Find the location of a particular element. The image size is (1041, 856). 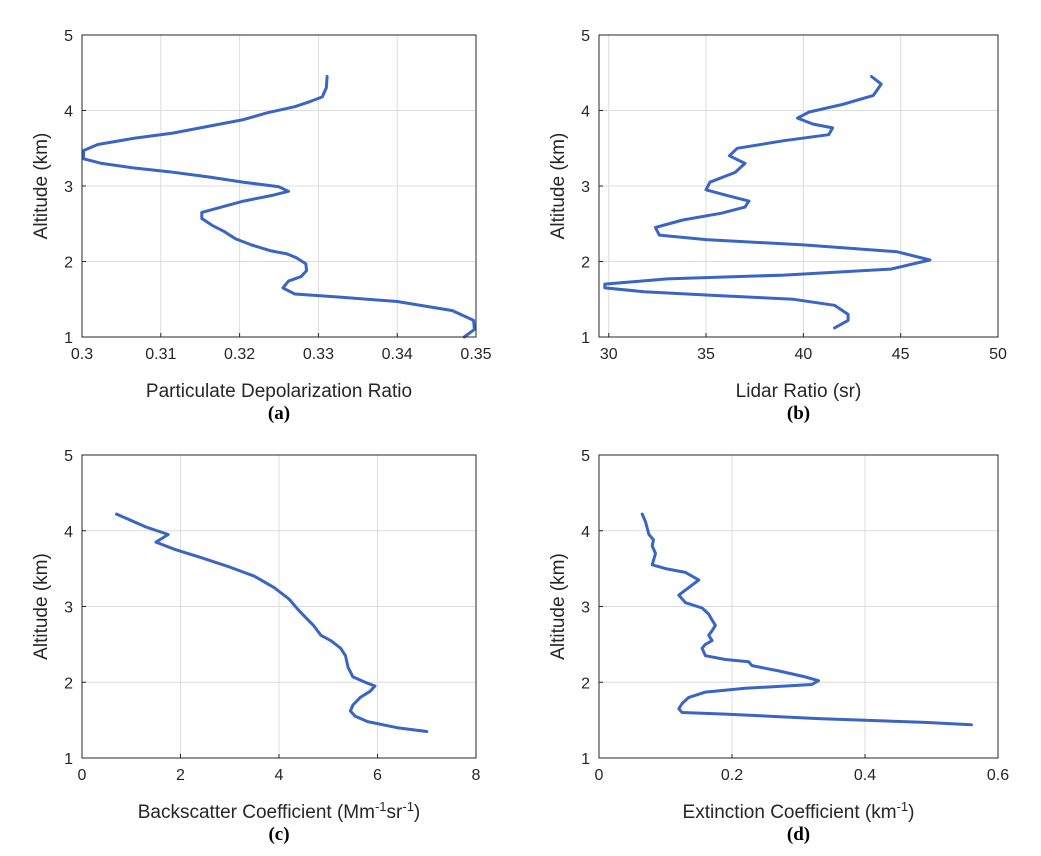

panel-c-xlabel-mid: sr is located at coordinates (395, 812).